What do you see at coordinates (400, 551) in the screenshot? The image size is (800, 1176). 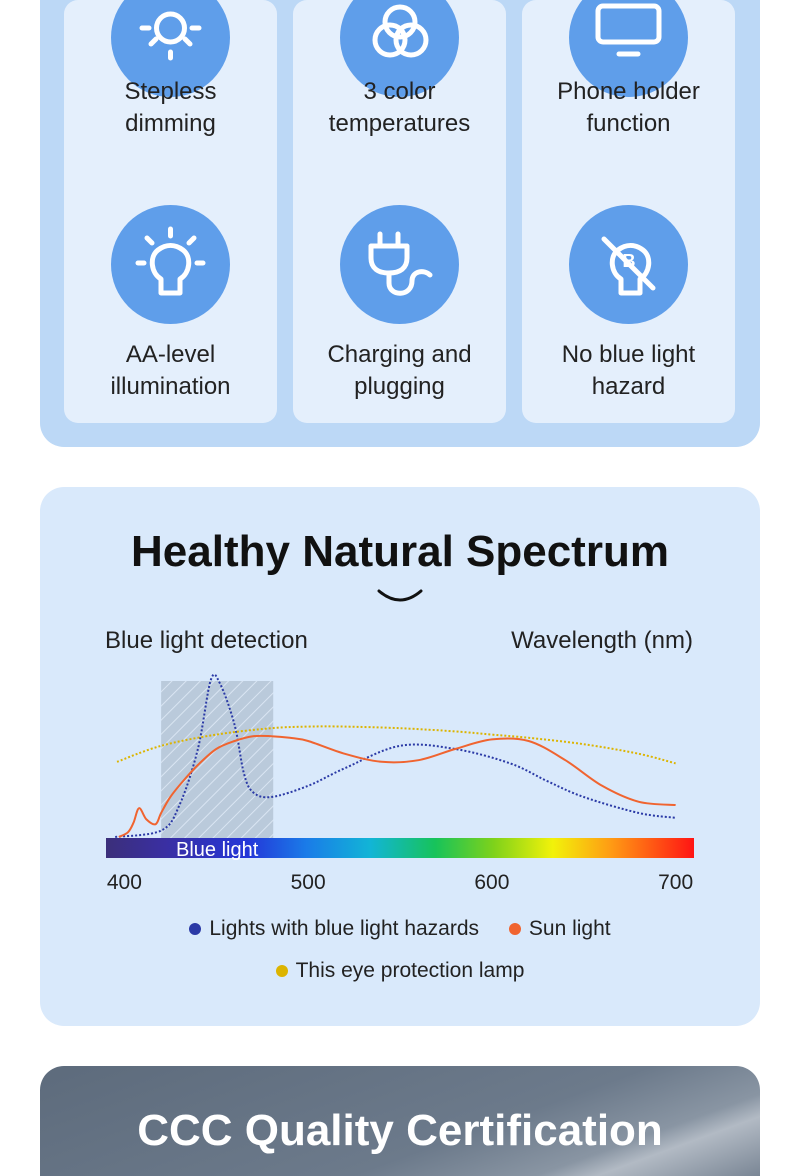 I see `spectrum-title: Healthy Natural Spectrum` at bounding box center [400, 551].